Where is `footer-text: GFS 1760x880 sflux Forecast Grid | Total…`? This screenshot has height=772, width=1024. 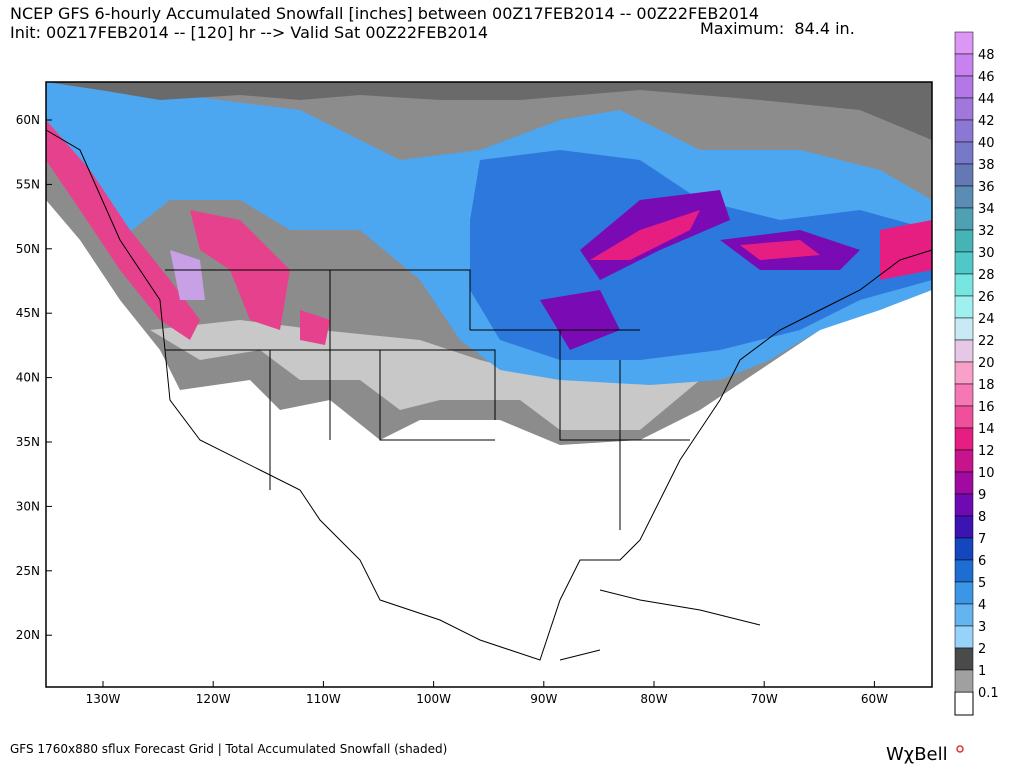 footer-text: GFS 1760x880 sflux Forecast Grid | Total… is located at coordinates (228, 749).